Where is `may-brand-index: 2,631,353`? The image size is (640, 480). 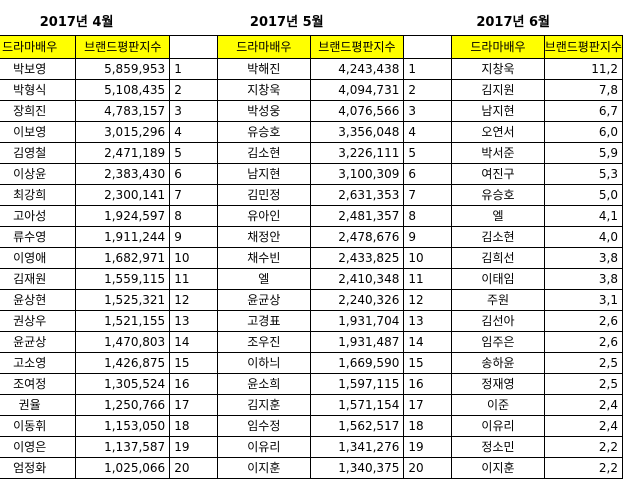
may-brand-index: 2,631,353 is located at coordinates (357, 195).